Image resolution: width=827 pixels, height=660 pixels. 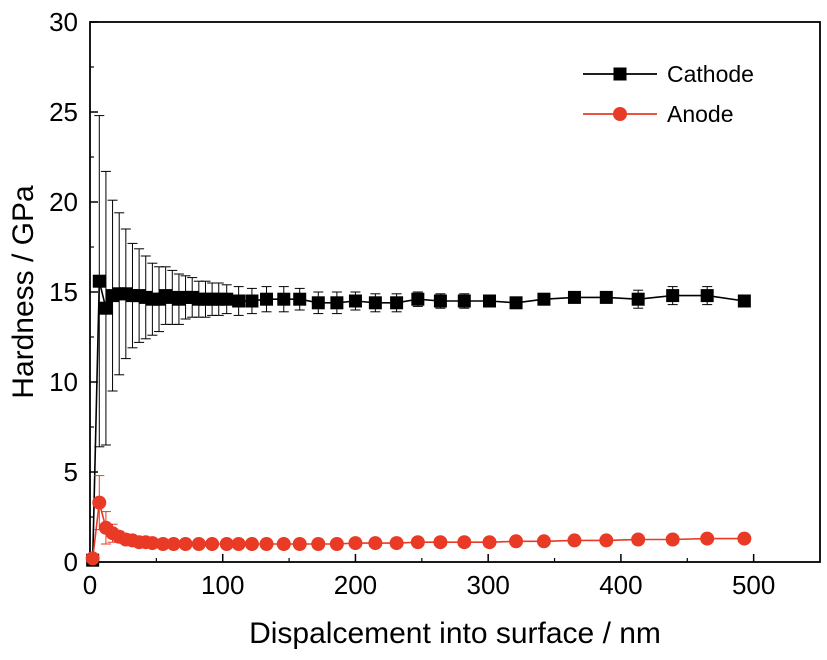 I want to click on x-axis-title: Dispalcement into surface / nm, so click(x=455, y=633).